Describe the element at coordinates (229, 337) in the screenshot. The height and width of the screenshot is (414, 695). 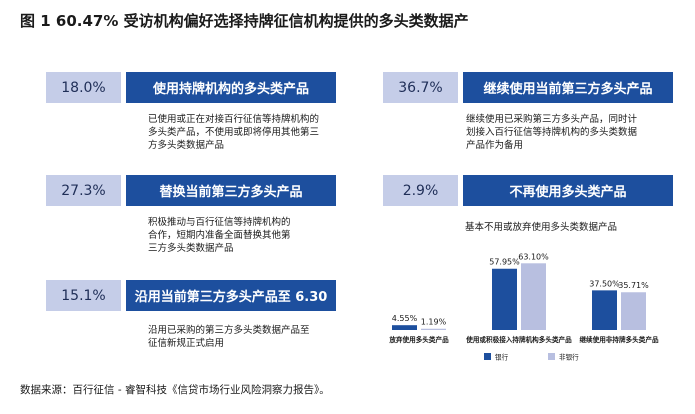
I see `card-description: 沿用已采购的第三方多头类数据产品至 征信新规正式启用` at that location.